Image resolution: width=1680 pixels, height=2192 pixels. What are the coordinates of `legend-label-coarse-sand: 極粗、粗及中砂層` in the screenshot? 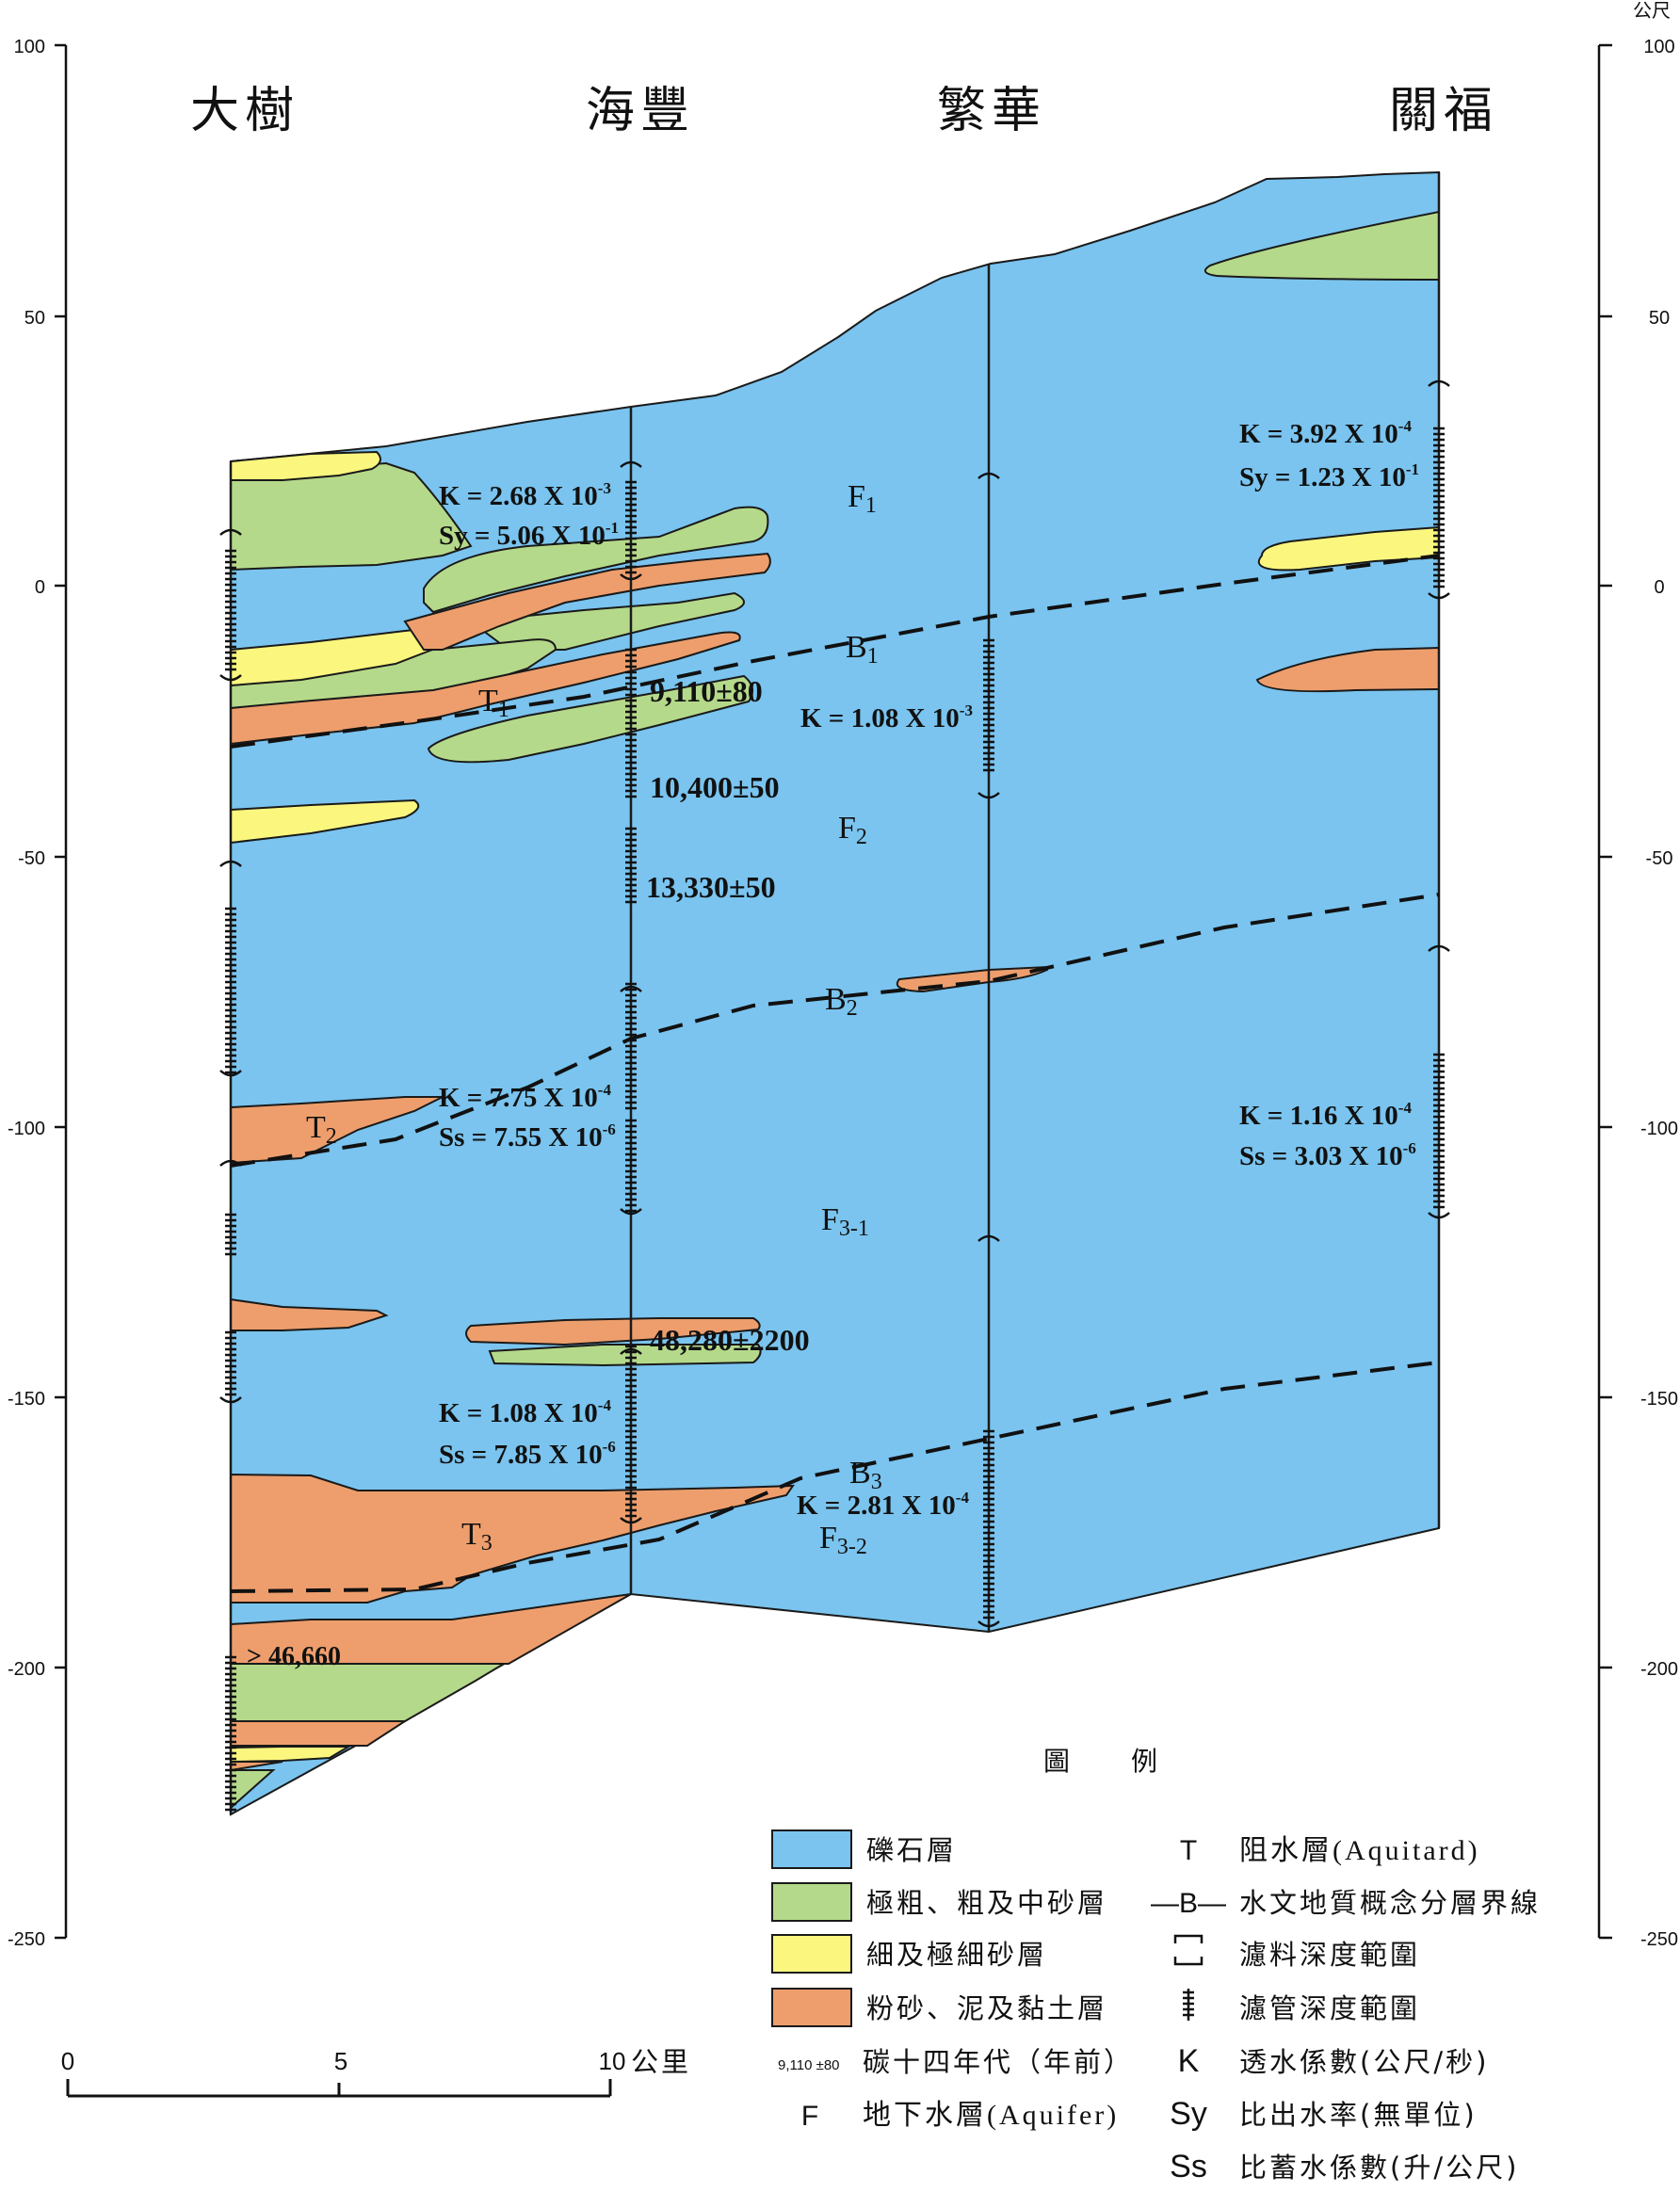 It's located at (986, 1903).